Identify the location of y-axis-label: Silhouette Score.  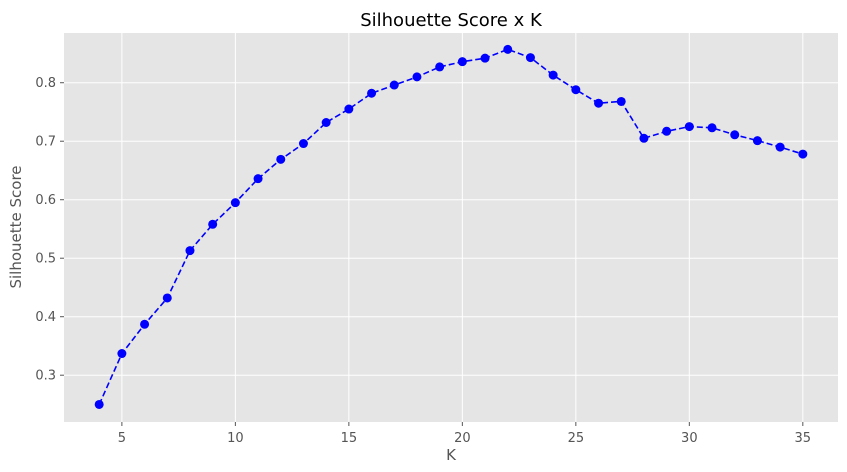
(16, 226).